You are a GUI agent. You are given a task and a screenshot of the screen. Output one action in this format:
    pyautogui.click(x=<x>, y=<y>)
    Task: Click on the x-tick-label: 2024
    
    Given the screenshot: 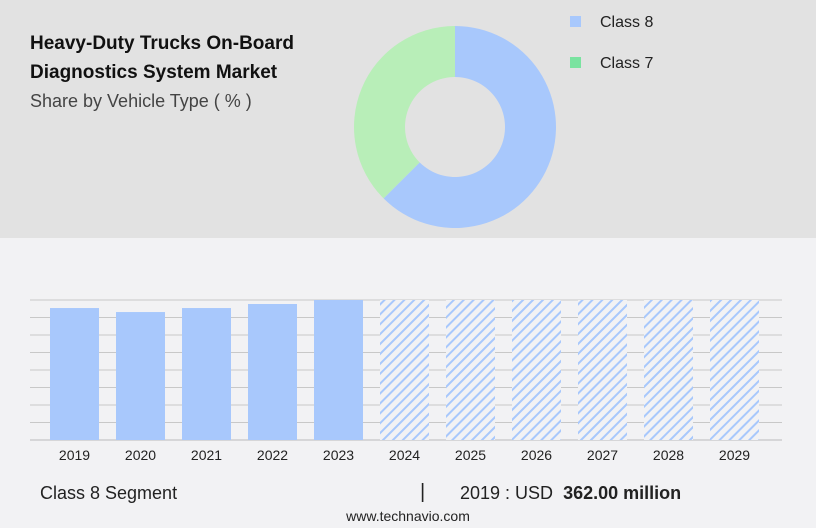 What is the action you would take?
    pyautogui.click(x=404, y=455)
    